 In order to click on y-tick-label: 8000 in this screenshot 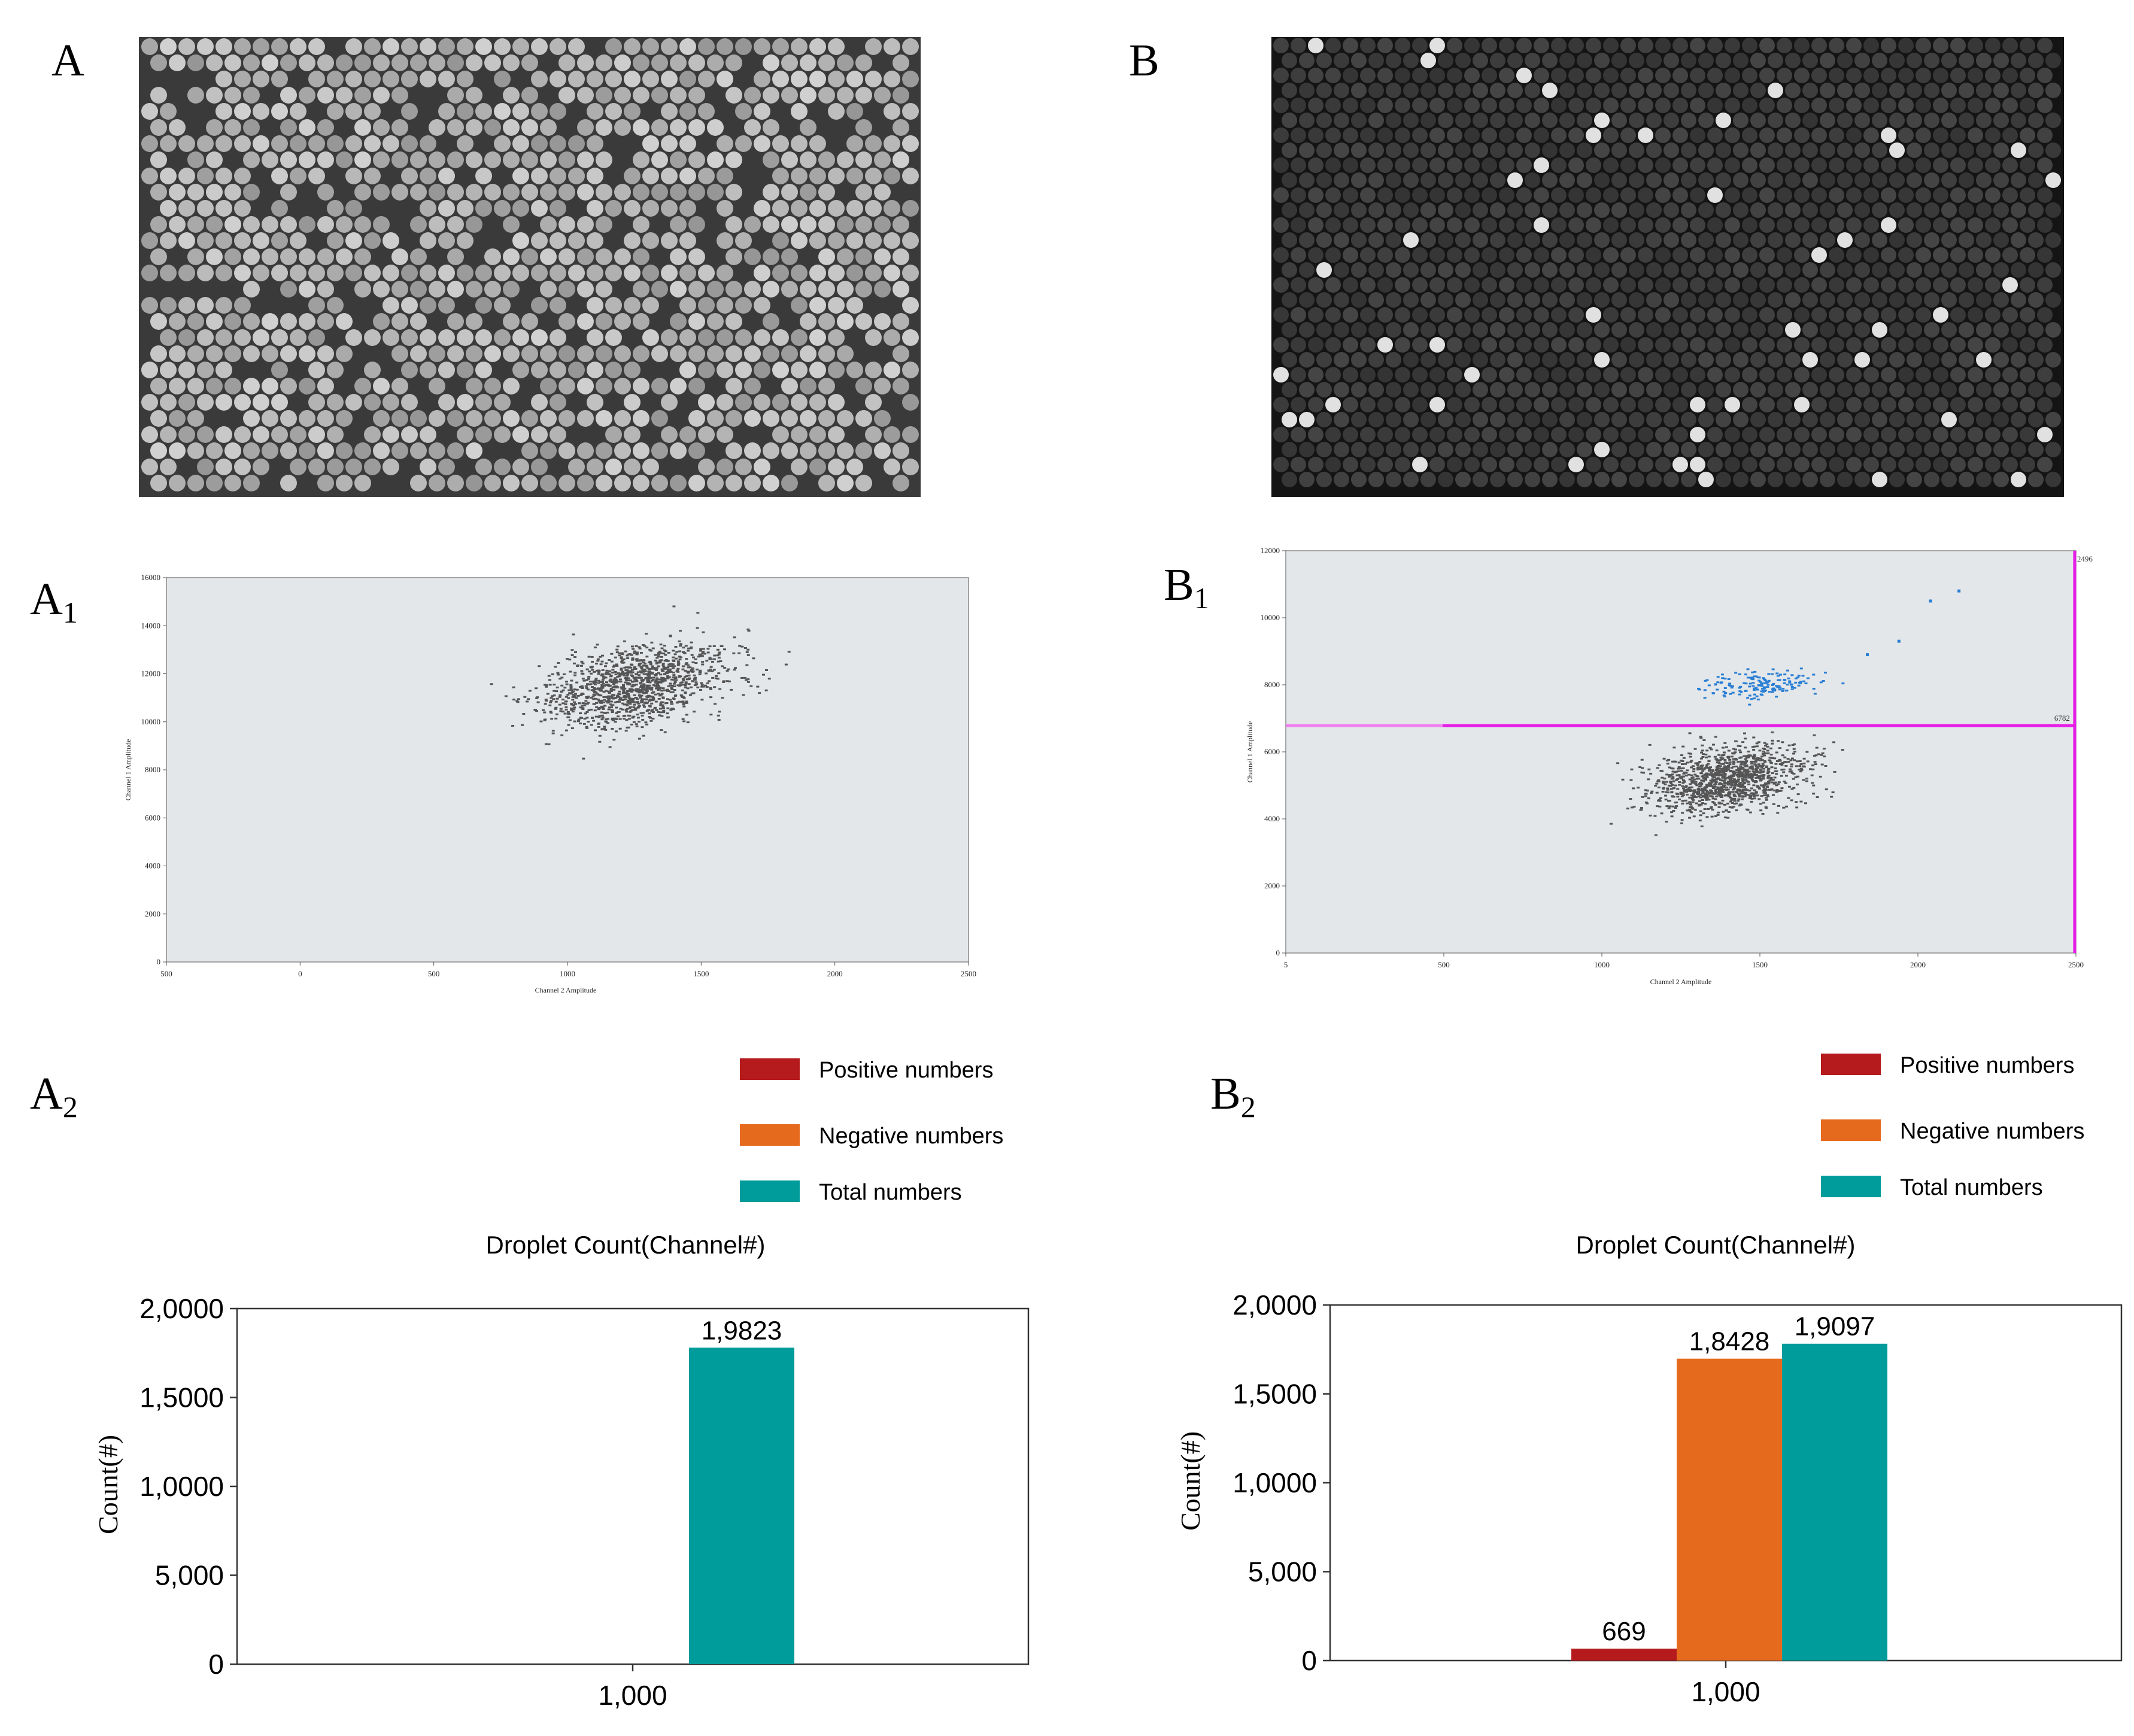, I will do `click(152, 770)`.